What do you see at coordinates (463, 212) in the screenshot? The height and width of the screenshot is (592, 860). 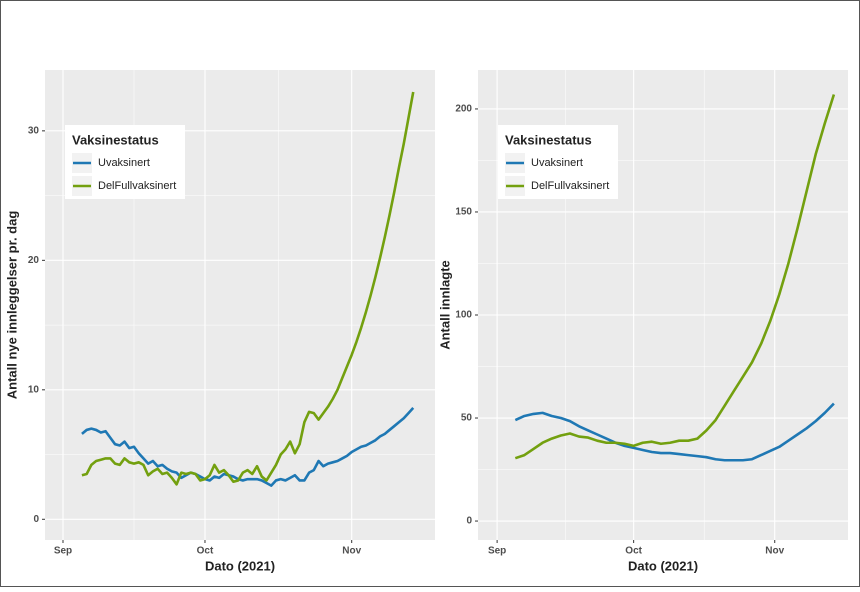 I see `y-tick-label: 150` at bounding box center [463, 212].